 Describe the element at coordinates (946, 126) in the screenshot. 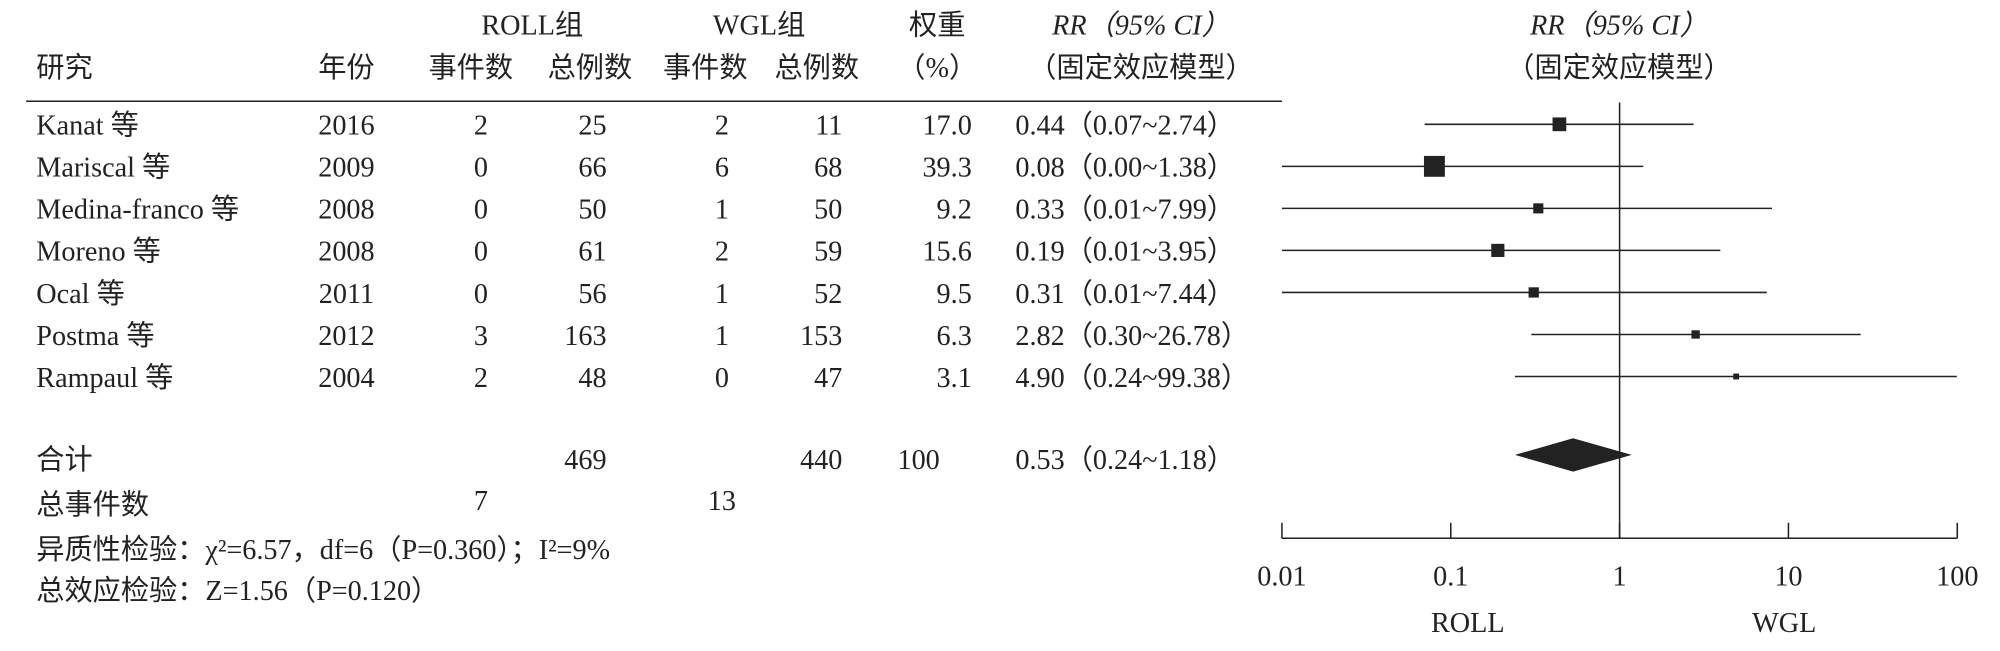

I see `weight: 17.0` at that location.